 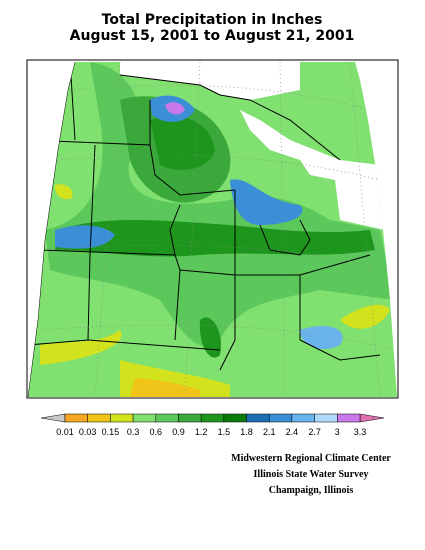 What do you see at coordinates (178, 432) in the screenshot?
I see `legend-label: 0.9` at bounding box center [178, 432].